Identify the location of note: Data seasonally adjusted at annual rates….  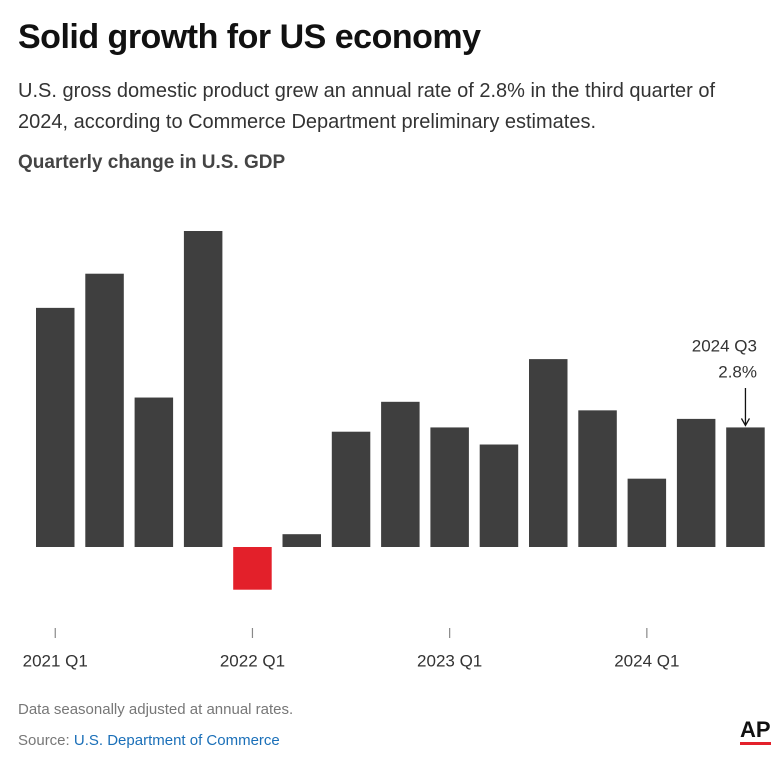
(156, 709).